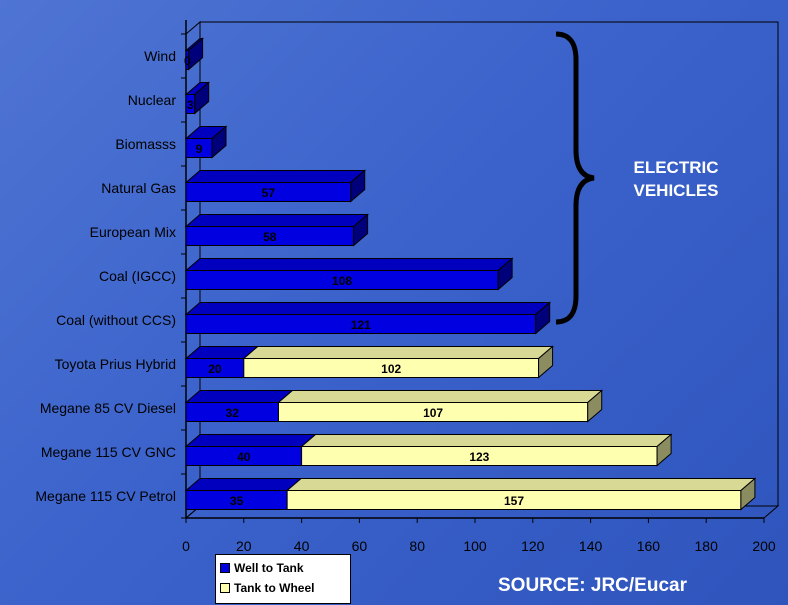 This screenshot has height=605, width=788. Describe the element at coordinates (186, 546) in the screenshot. I see `x-tick-label: 0` at that location.